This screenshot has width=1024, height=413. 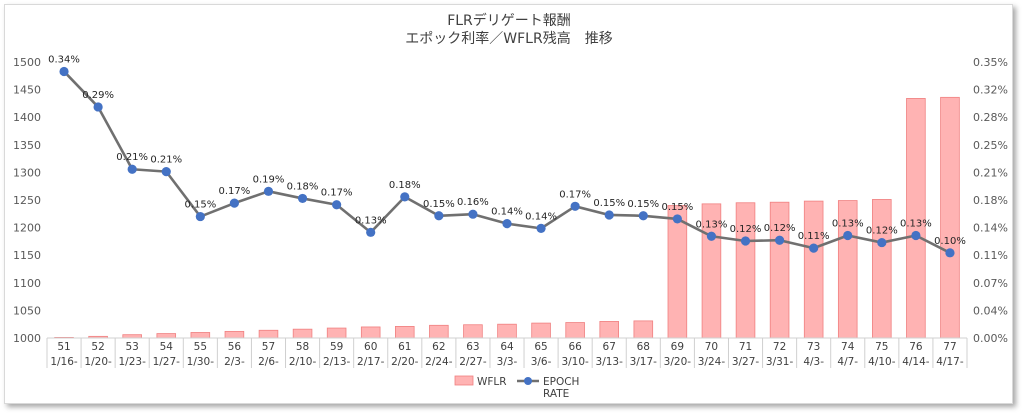 What do you see at coordinates (167, 362) in the screenshot?
I see `category-date-label: 1/27-` at bounding box center [167, 362].